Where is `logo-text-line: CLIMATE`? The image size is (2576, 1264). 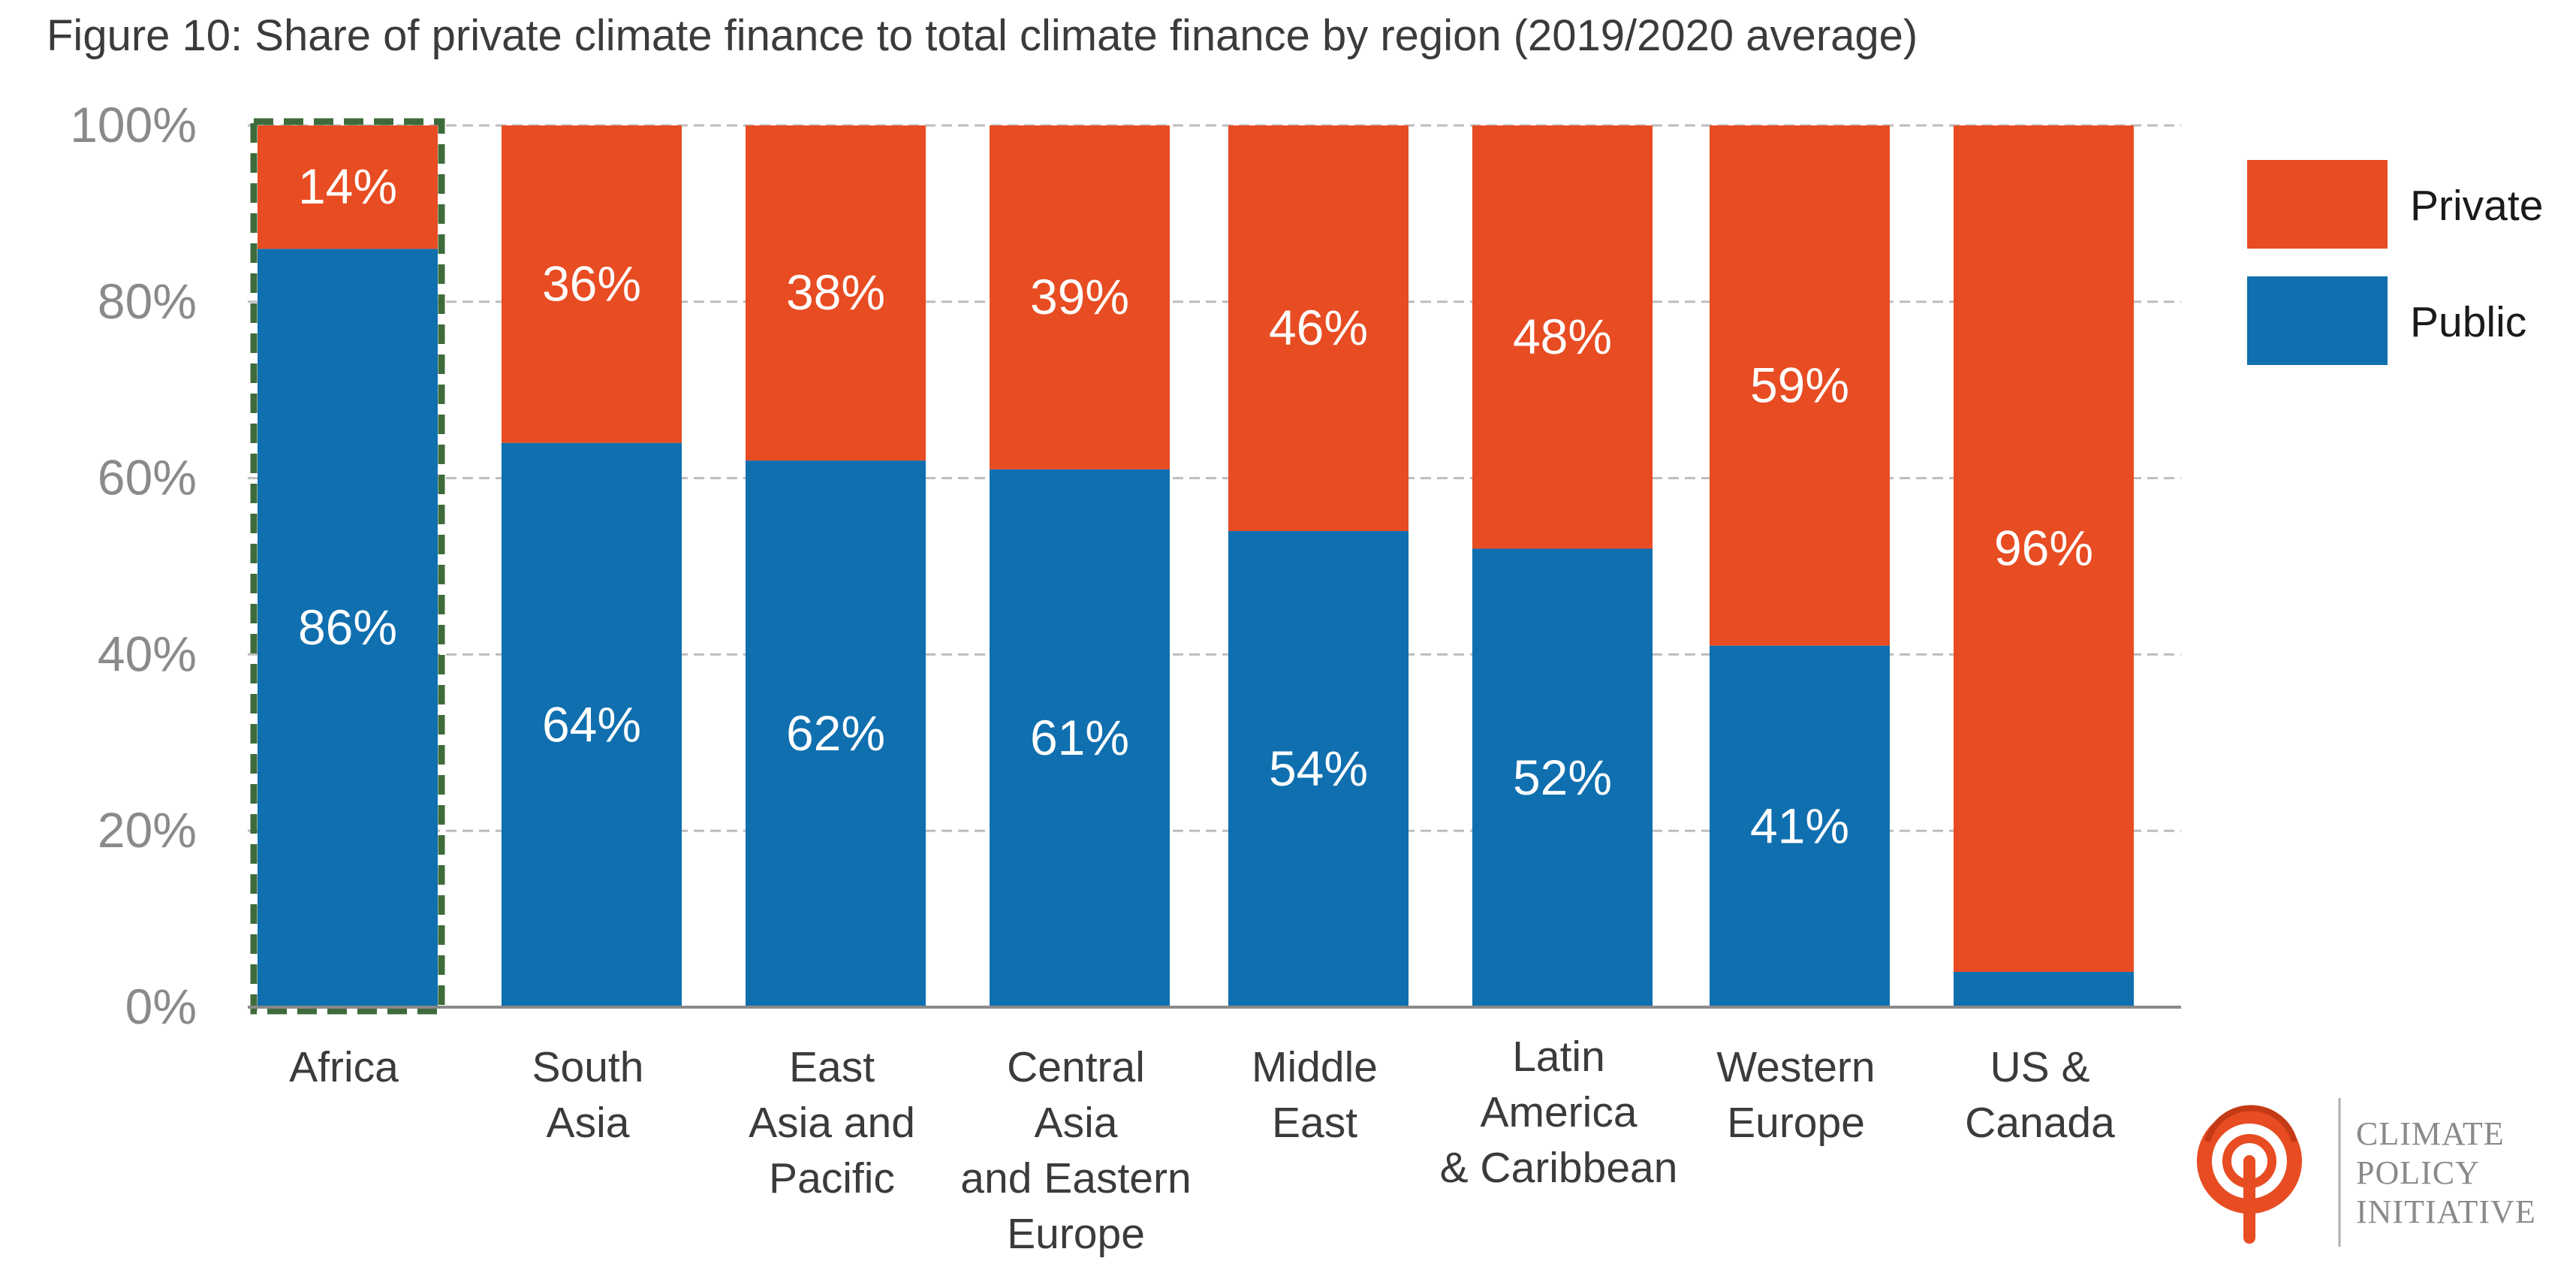 logo-text-line: CLIMATE is located at coordinates (2430, 1134).